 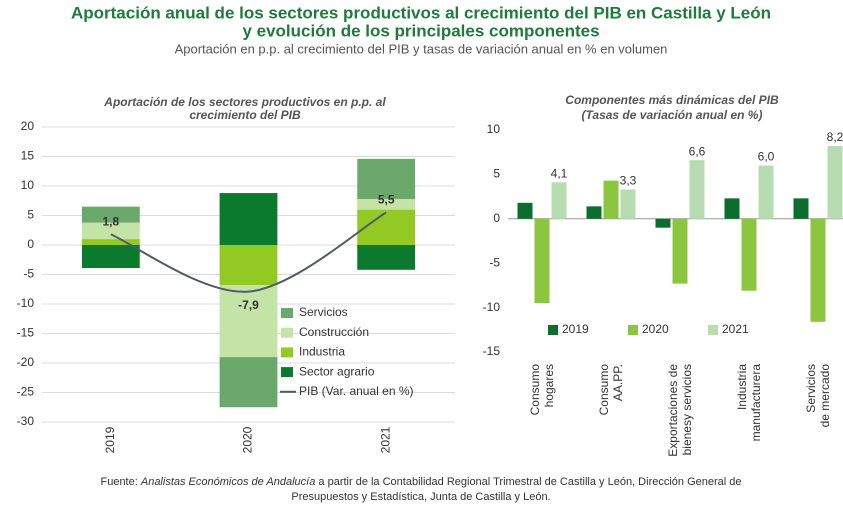 I want to click on value-label: 8,2, so click(x=835, y=137).